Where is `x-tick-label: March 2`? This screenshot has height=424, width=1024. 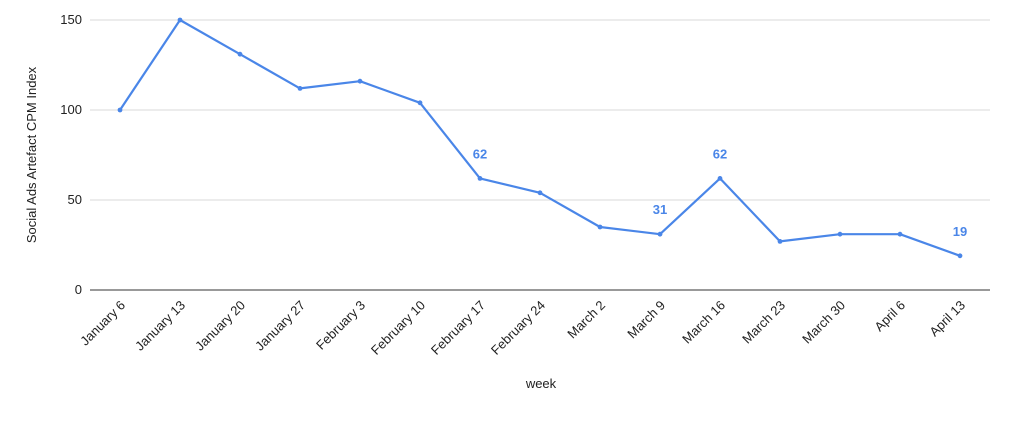 x-tick-label: March 2 is located at coordinates (586, 320).